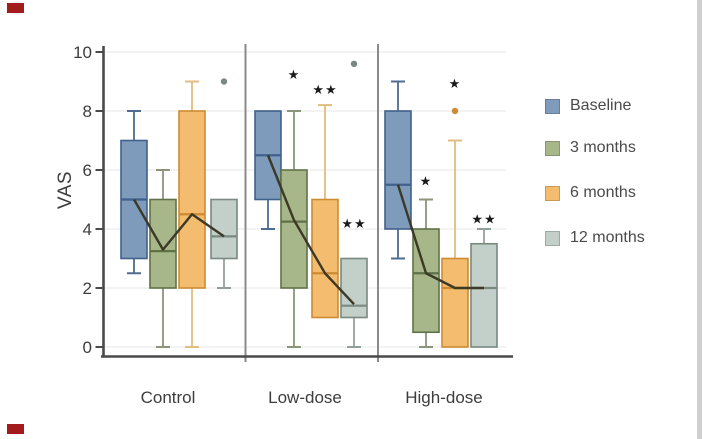 This screenshot has height=439, width=702. Describe the element at coordinates (607, 237) in the screenshot. I see `legend-label-12months: 12 months` at that location.